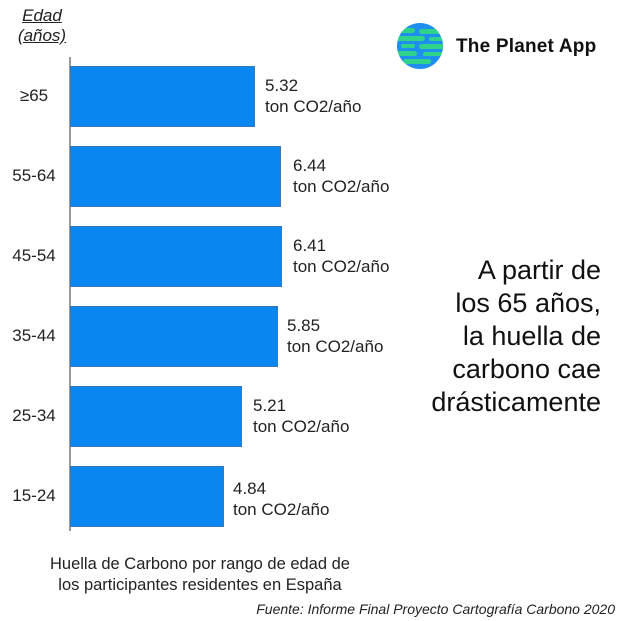 The image size is (621, 621). I want to click on y-axis-title: Edad (años), so click(42, 26).